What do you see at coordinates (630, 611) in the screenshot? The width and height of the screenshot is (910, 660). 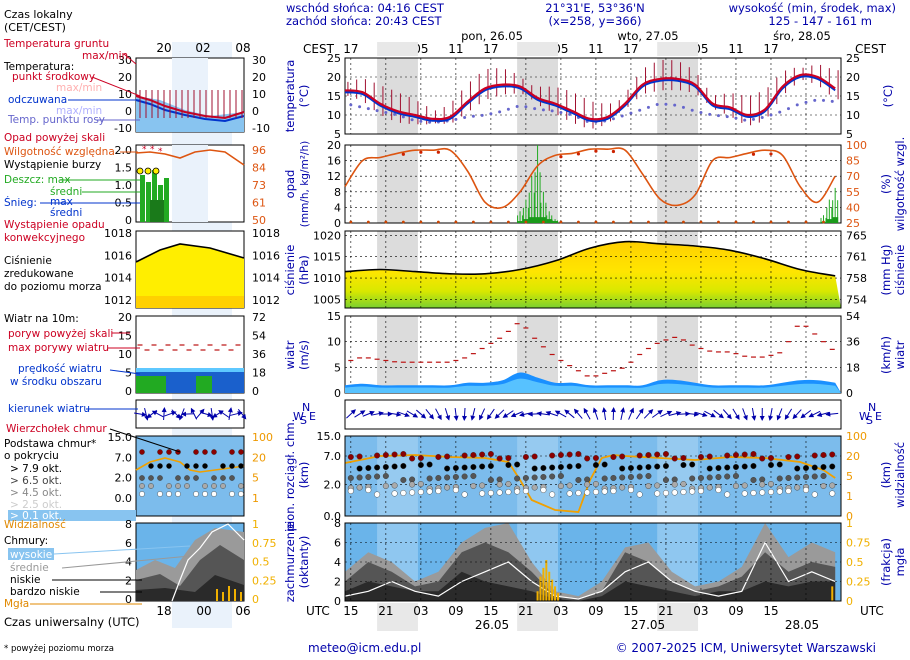 I see `bottom-hour-label: 15` at bounding box center [630, 611].